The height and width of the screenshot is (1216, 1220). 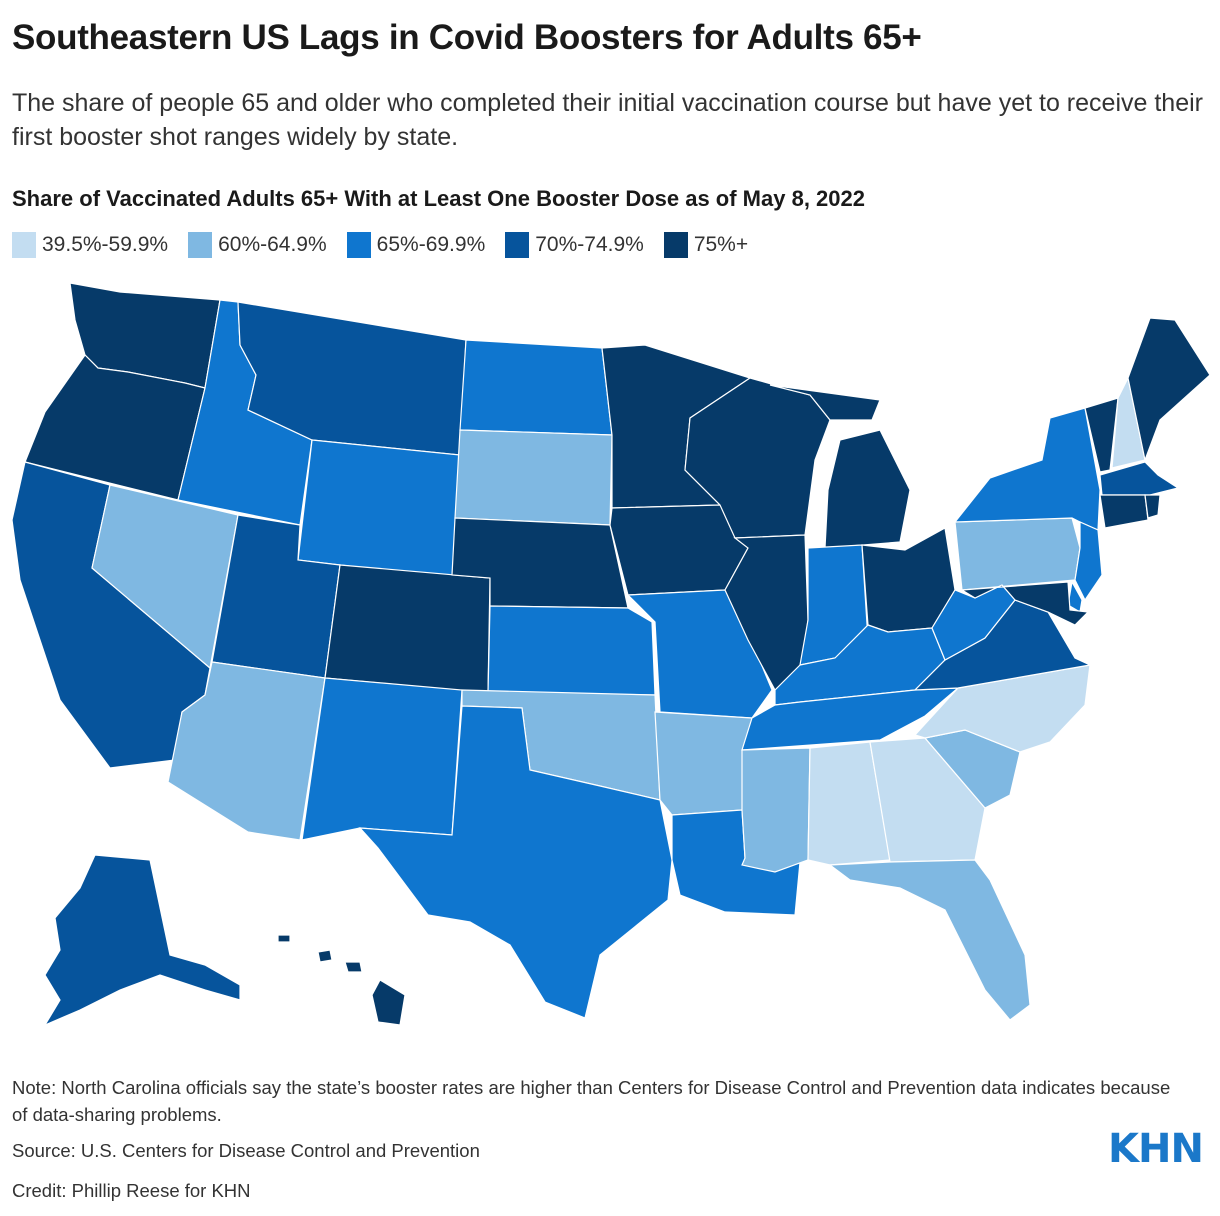 What do you see at coordinates (165, 577) in the screenshot?
I see `state-nevada` at bounding box center [165, 577].